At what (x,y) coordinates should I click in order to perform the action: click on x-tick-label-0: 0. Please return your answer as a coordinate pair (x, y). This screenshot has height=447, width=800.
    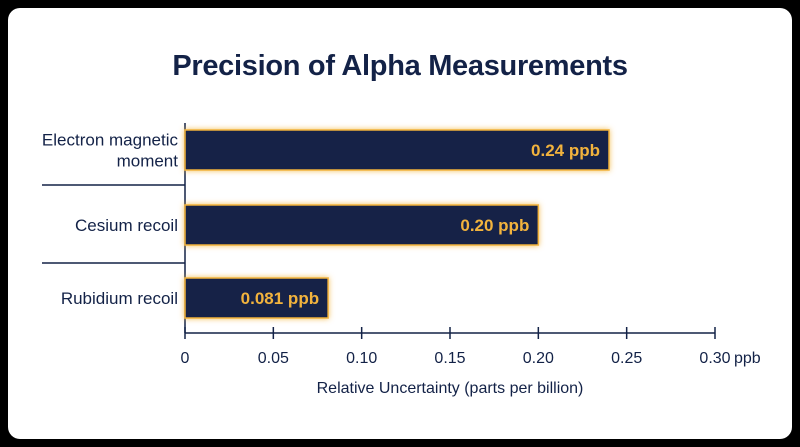
    Looking at the image, I should click on (185, 358).